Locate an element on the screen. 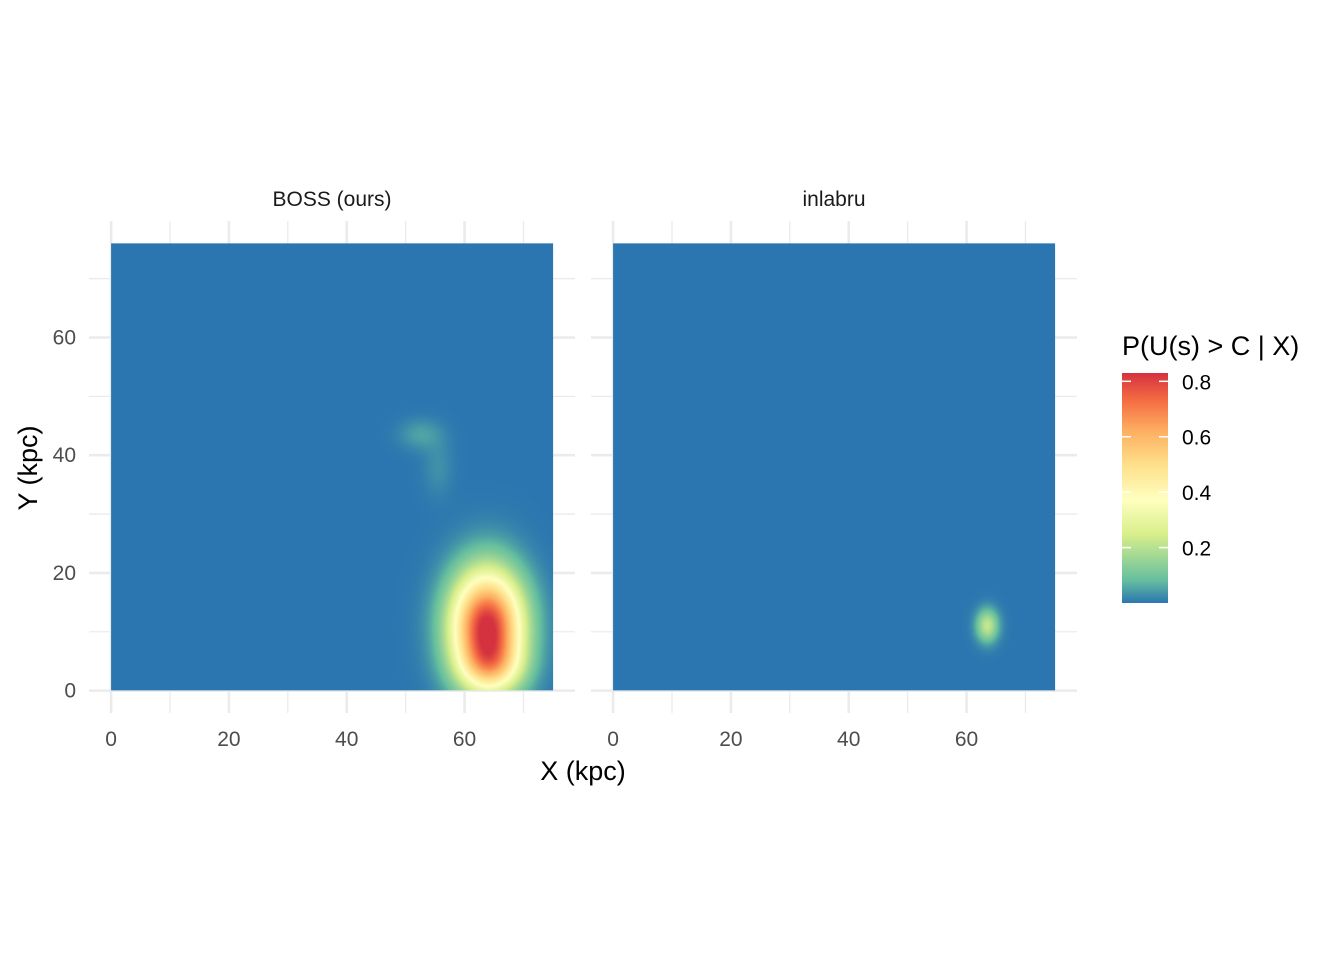 This screenshot has width=1344, height=960. legend: P(U(s) > C | X) 0.2 0.4 0.6 0.8 is located at coordinates (1210, 467).